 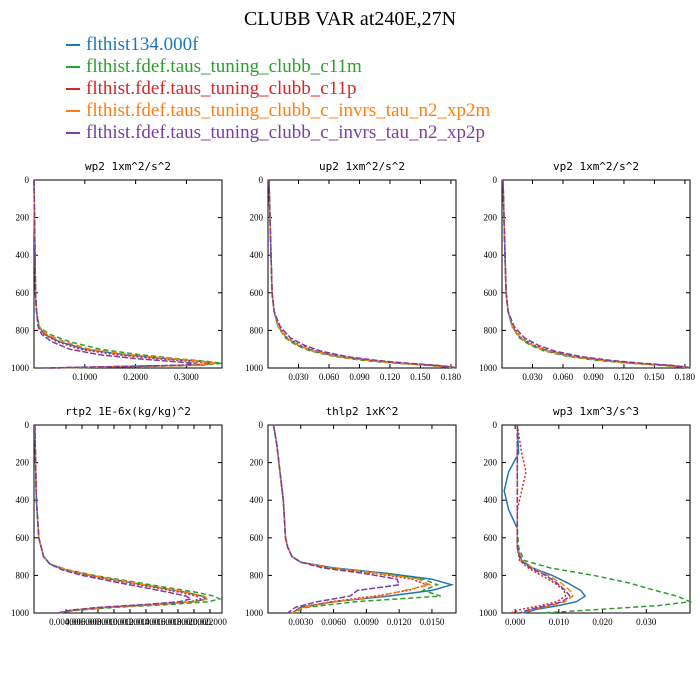 I want to click on x-tick-label: 0.008000, so click(x=98, y=622).